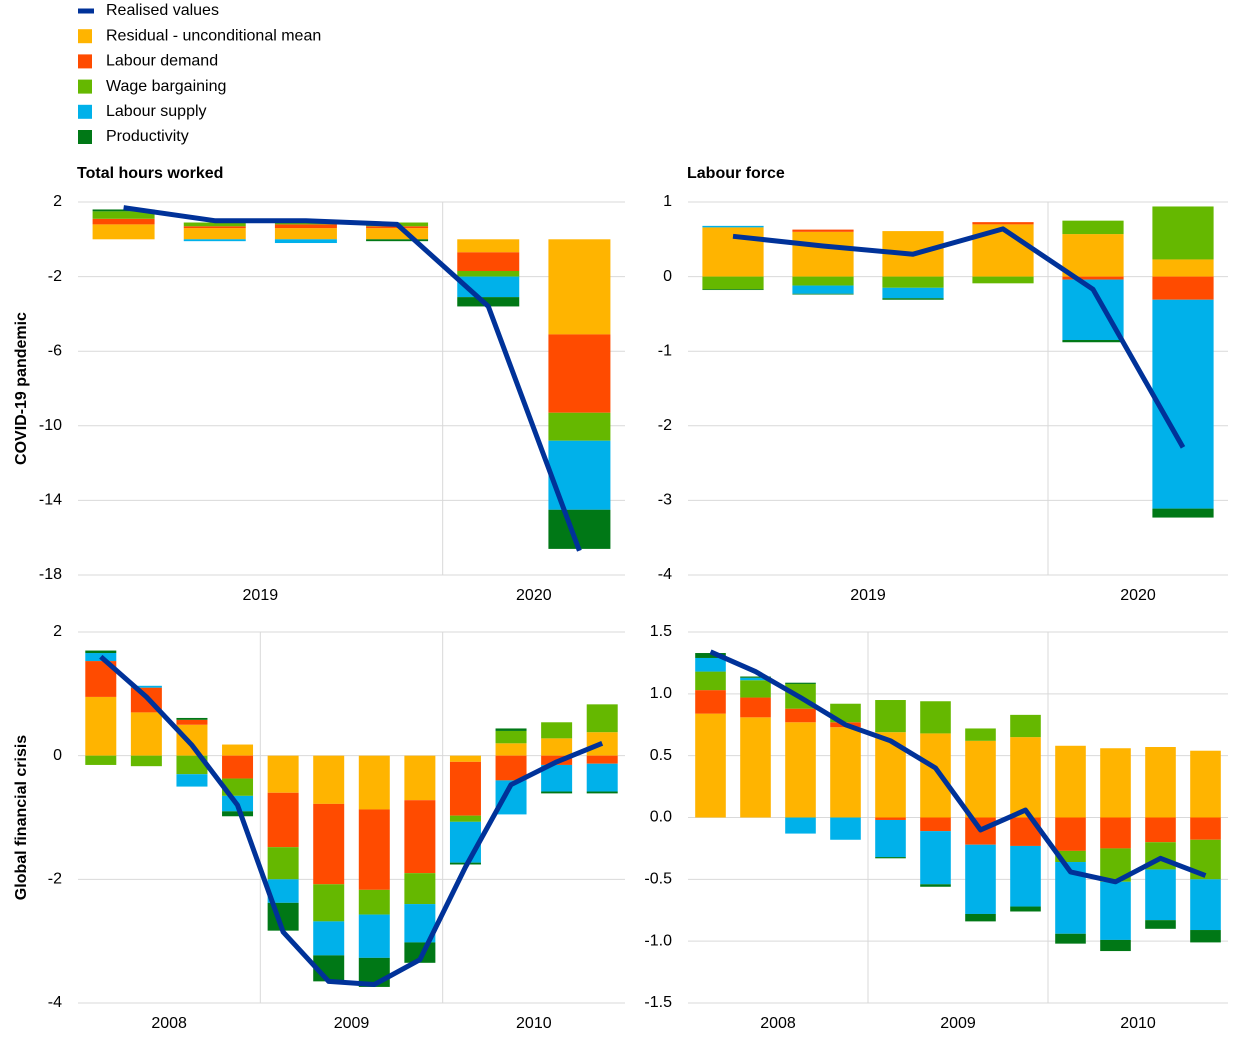  What do you see at coordinates (55, 350) in the screenshot?
I see `y-tick-label: -6` at bounding box center [55, 350].